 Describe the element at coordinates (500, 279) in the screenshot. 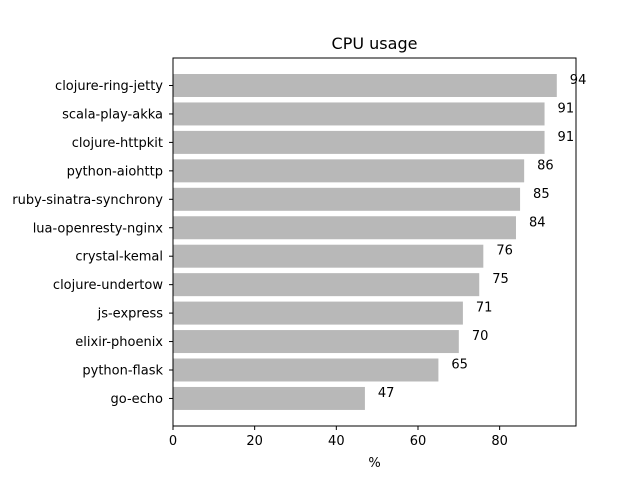

I see `value-label-clojure-undertow: 75` at that location.